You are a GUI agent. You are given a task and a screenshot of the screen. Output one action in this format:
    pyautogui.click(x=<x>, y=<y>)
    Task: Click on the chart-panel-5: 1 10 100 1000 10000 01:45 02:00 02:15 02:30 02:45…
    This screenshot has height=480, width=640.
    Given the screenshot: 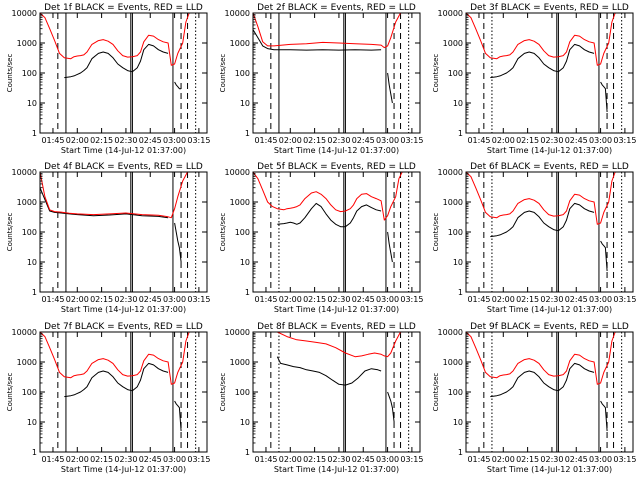 What is the action you would take?
    pyautogui.click(x=321, y=238)
    